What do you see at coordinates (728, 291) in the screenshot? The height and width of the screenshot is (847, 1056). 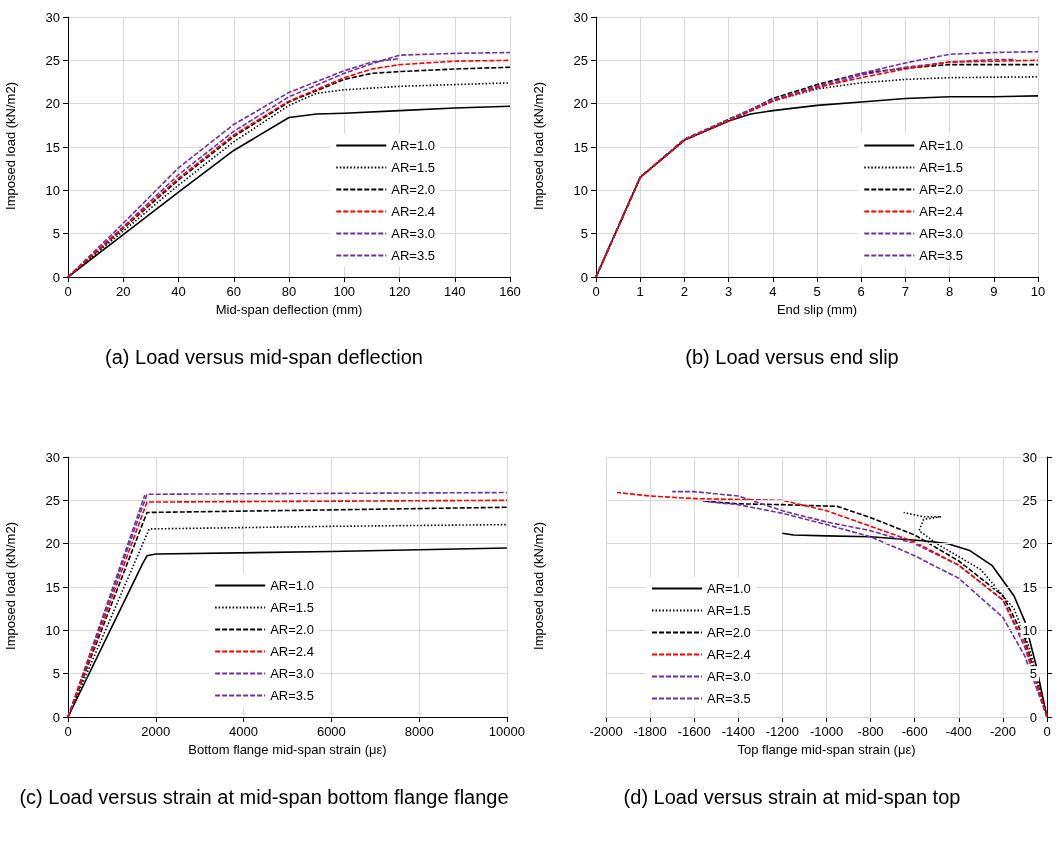 I see `x-tick-label: 3` at bounding box center [728, 291].